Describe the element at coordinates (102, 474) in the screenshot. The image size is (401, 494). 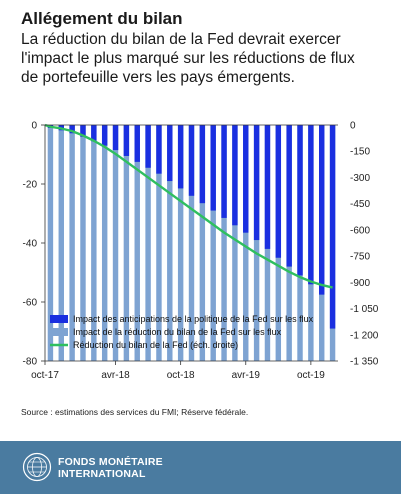
I see `footer-brand-line2: INTERNATIONAL` at that location.